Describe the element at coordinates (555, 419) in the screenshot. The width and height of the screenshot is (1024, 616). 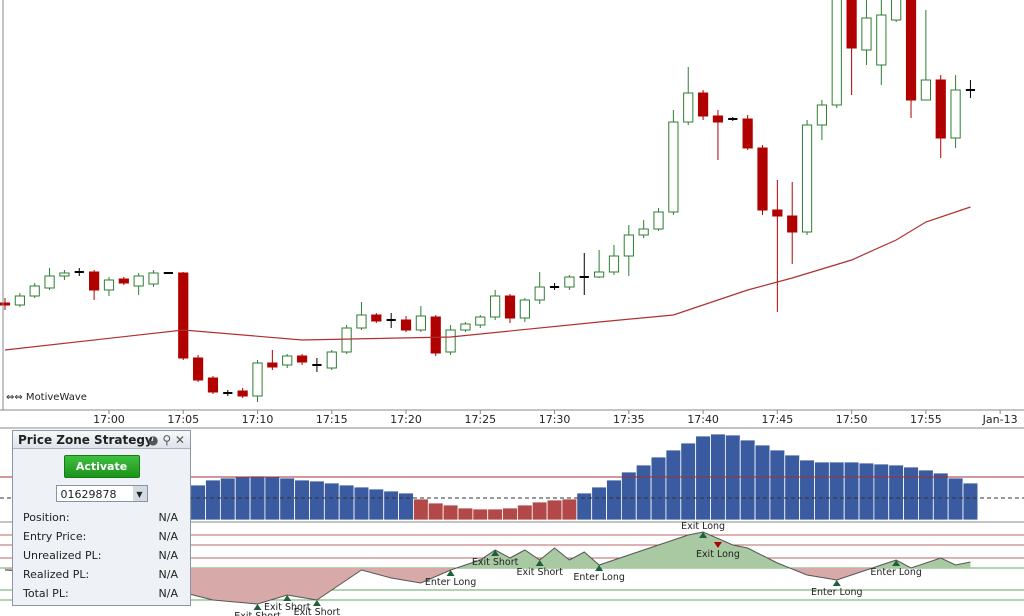
I see `x-tick-label: 17:30` at that location.